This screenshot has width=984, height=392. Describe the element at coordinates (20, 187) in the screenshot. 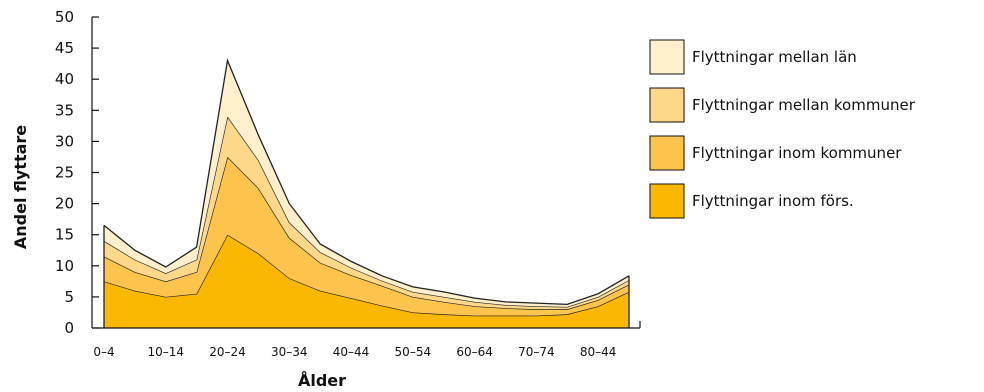

I see `y-axis-title: Andel flyttare` at that location.